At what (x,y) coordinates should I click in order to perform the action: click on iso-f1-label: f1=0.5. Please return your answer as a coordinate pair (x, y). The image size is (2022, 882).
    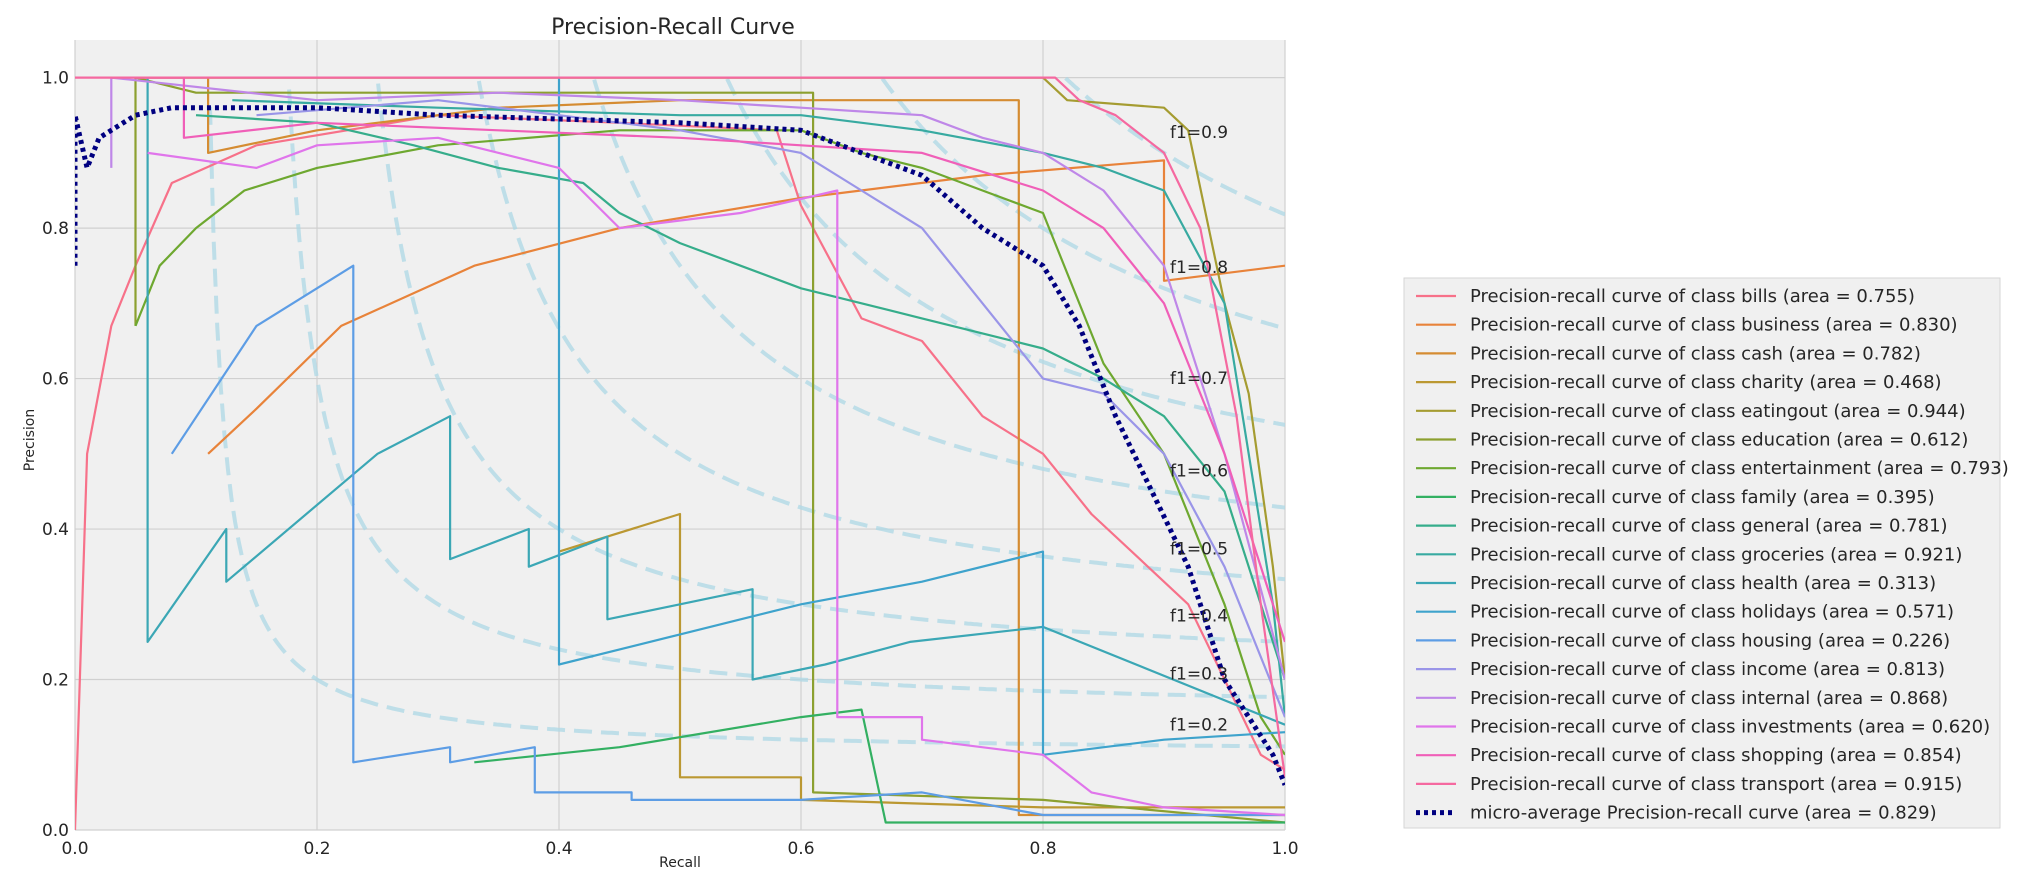
    Looking at the image, I should click on (1199, 550).